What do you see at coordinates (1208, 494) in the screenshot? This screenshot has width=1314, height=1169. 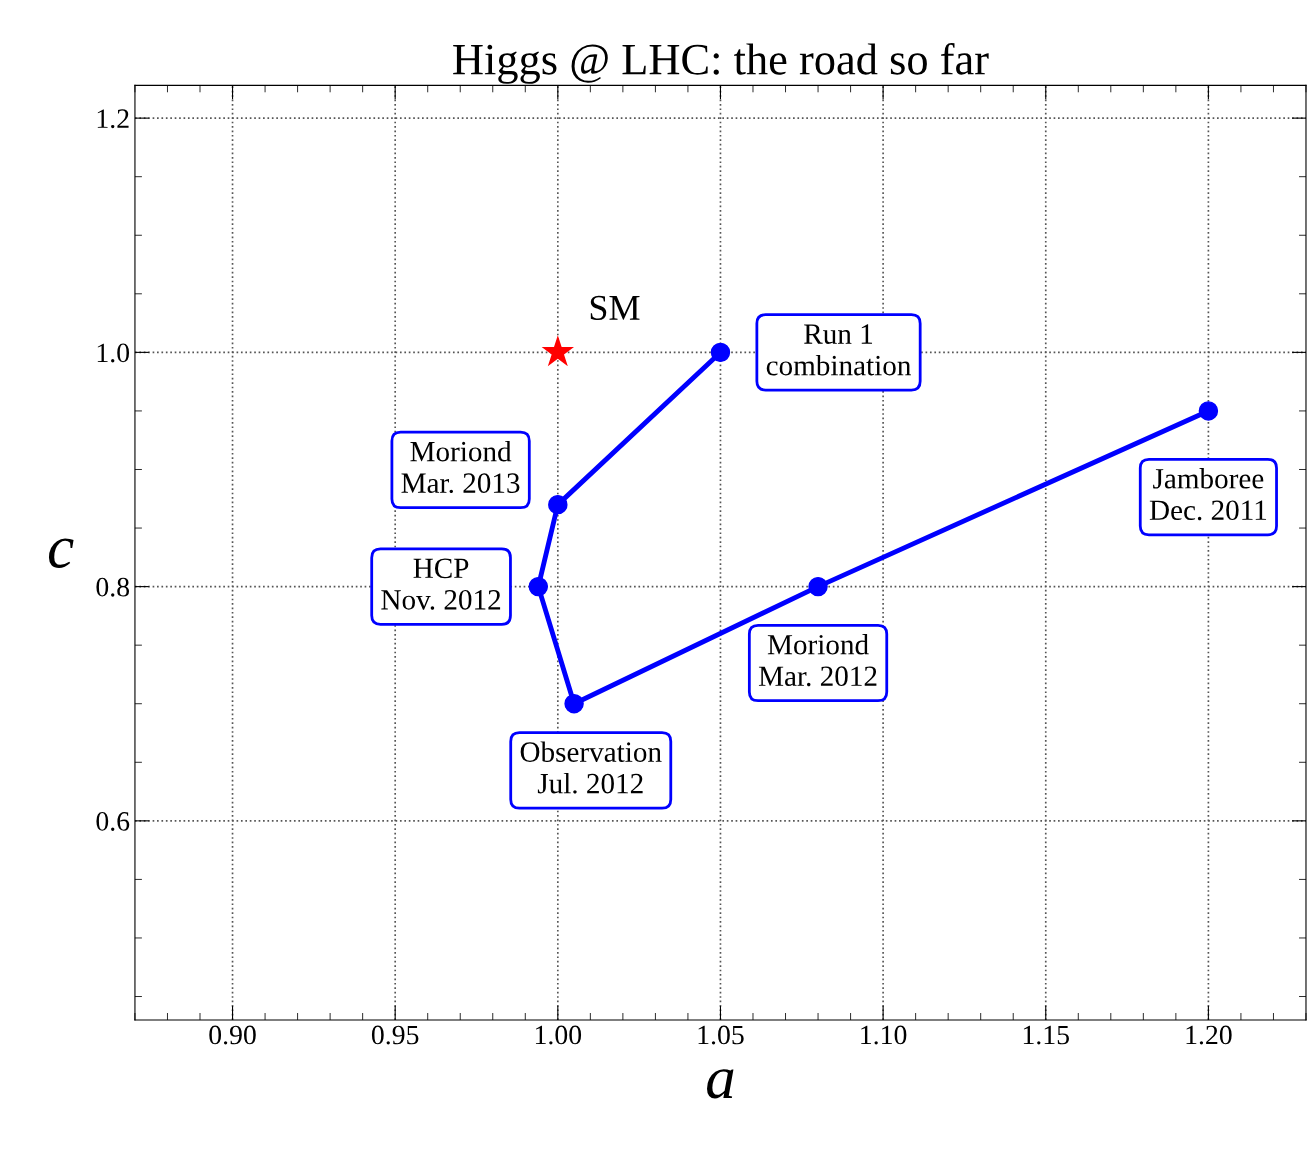 I see `annotation: Jamboree Dec. 2011` at bounding box center [1208, 494].